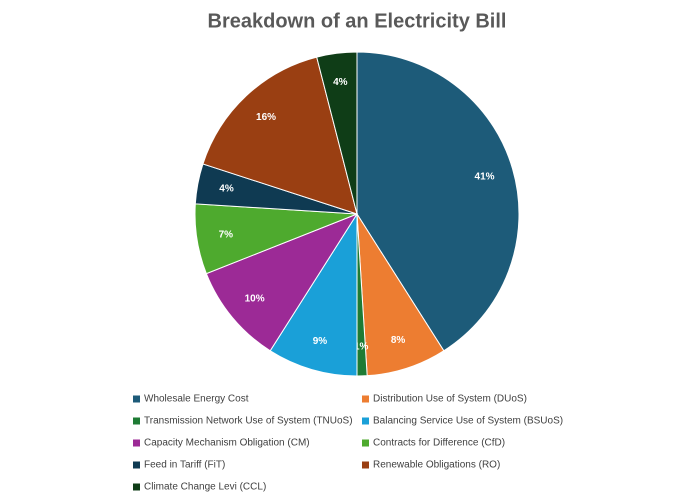  What do you see at coordinates (357, 21) in the screenshot?
I see `chart-title: Breakdown of an Electricity Bill` at bounding box center [357, 21].